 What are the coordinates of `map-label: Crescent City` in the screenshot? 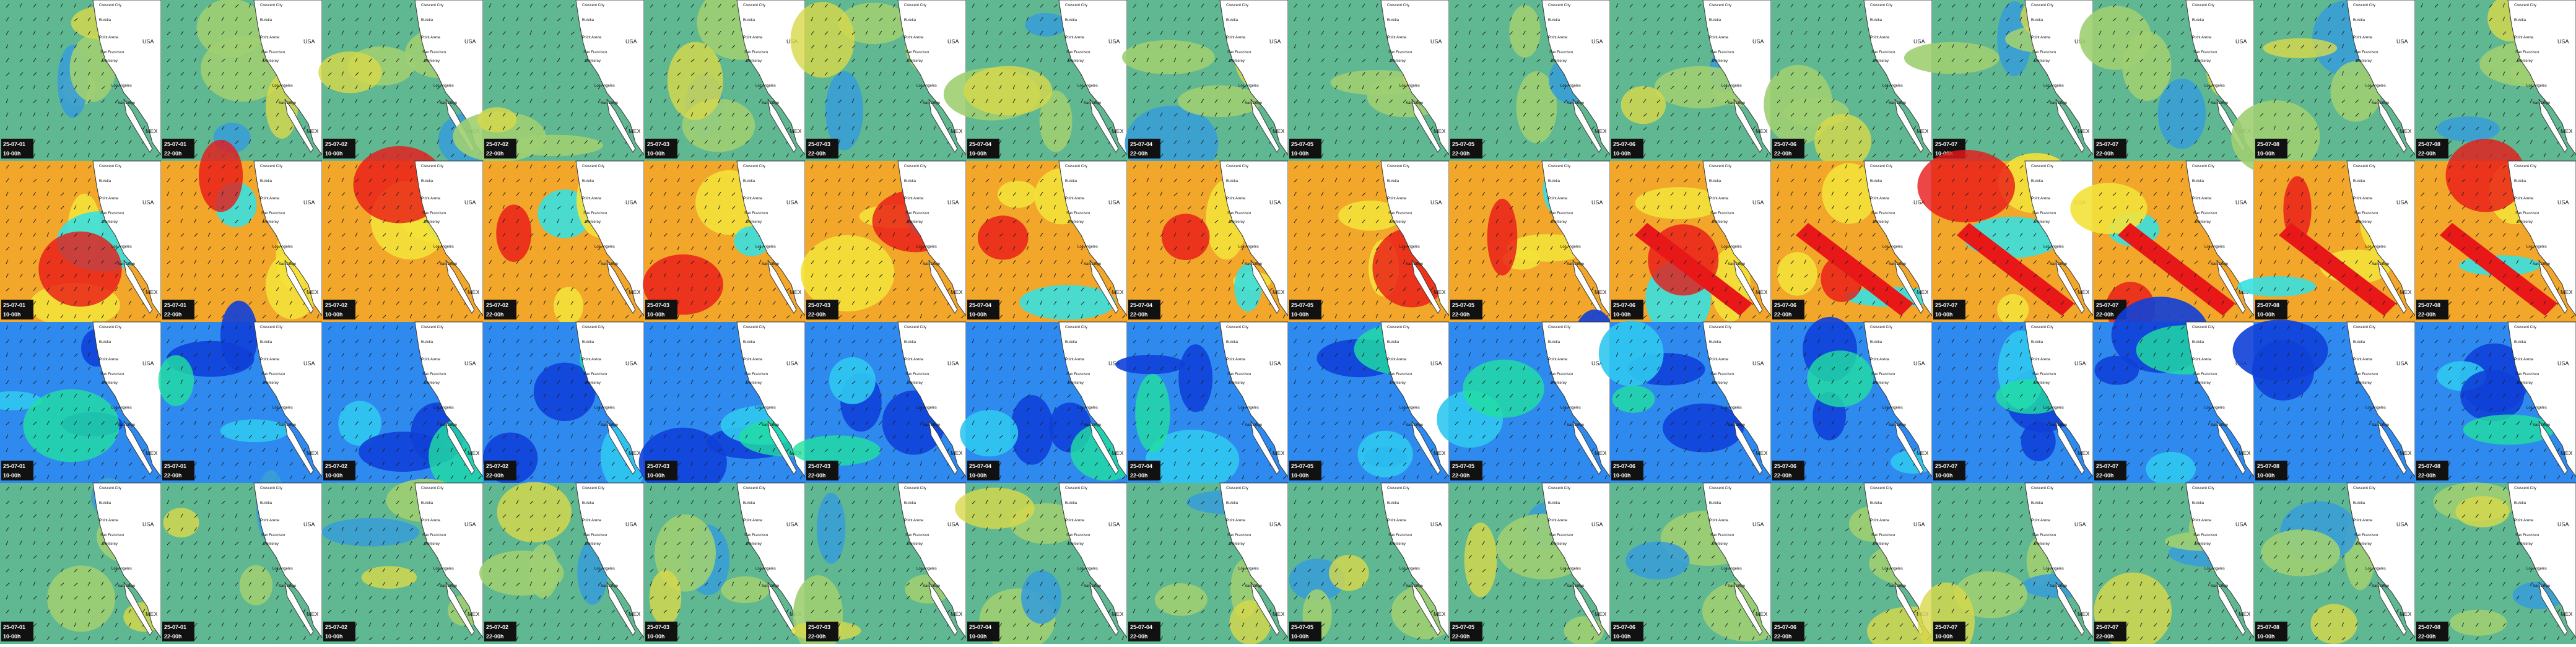 It's located at (432, 166).